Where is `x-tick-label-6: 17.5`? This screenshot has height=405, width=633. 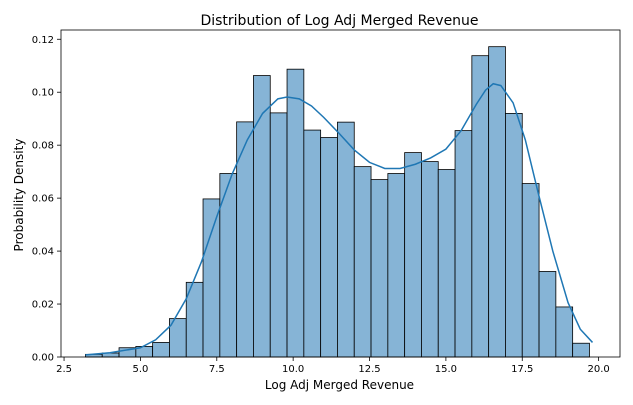 x-tick-label-6: 17.5 is located at coordinates (522, 369).